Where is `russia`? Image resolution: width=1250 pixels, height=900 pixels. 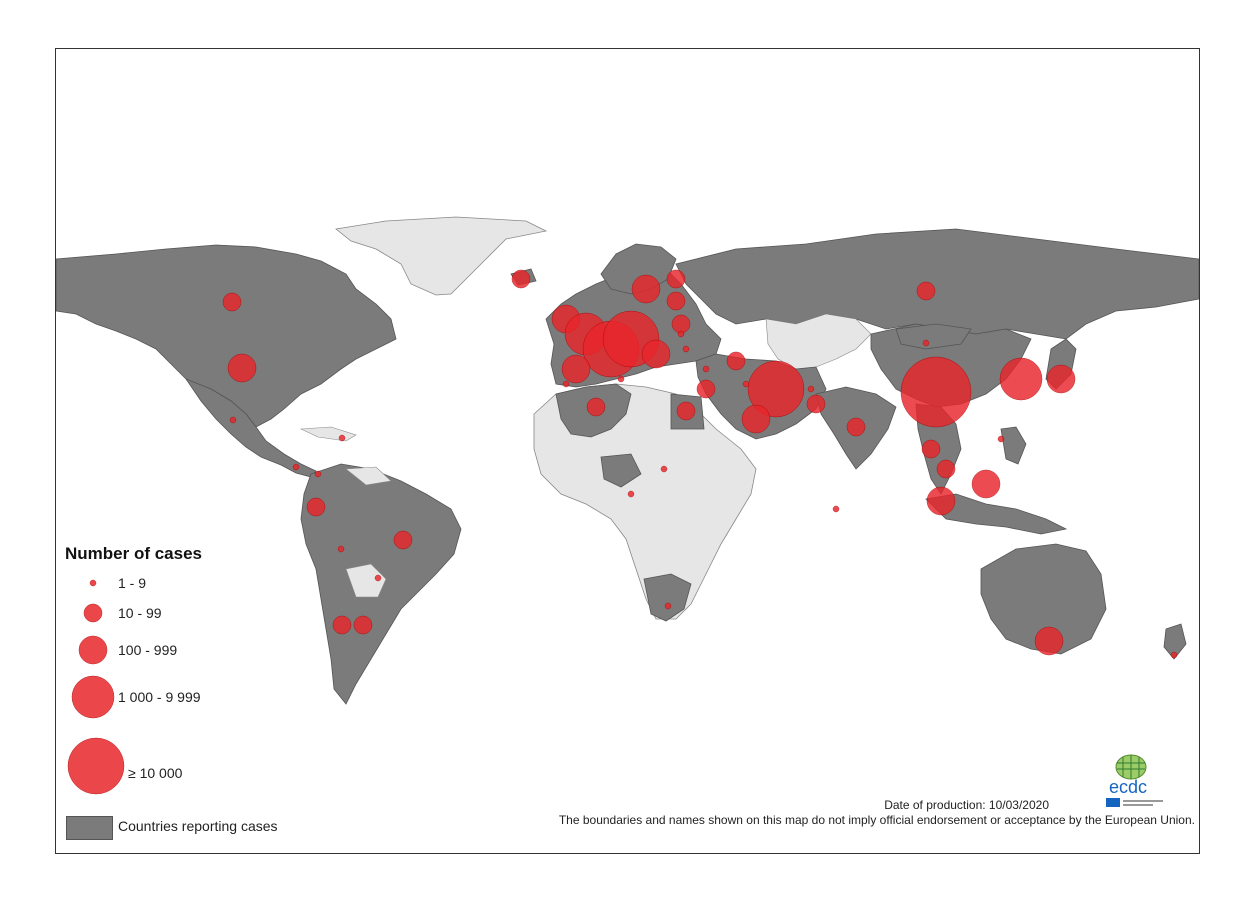 russia is located at coordinates (937, 284).